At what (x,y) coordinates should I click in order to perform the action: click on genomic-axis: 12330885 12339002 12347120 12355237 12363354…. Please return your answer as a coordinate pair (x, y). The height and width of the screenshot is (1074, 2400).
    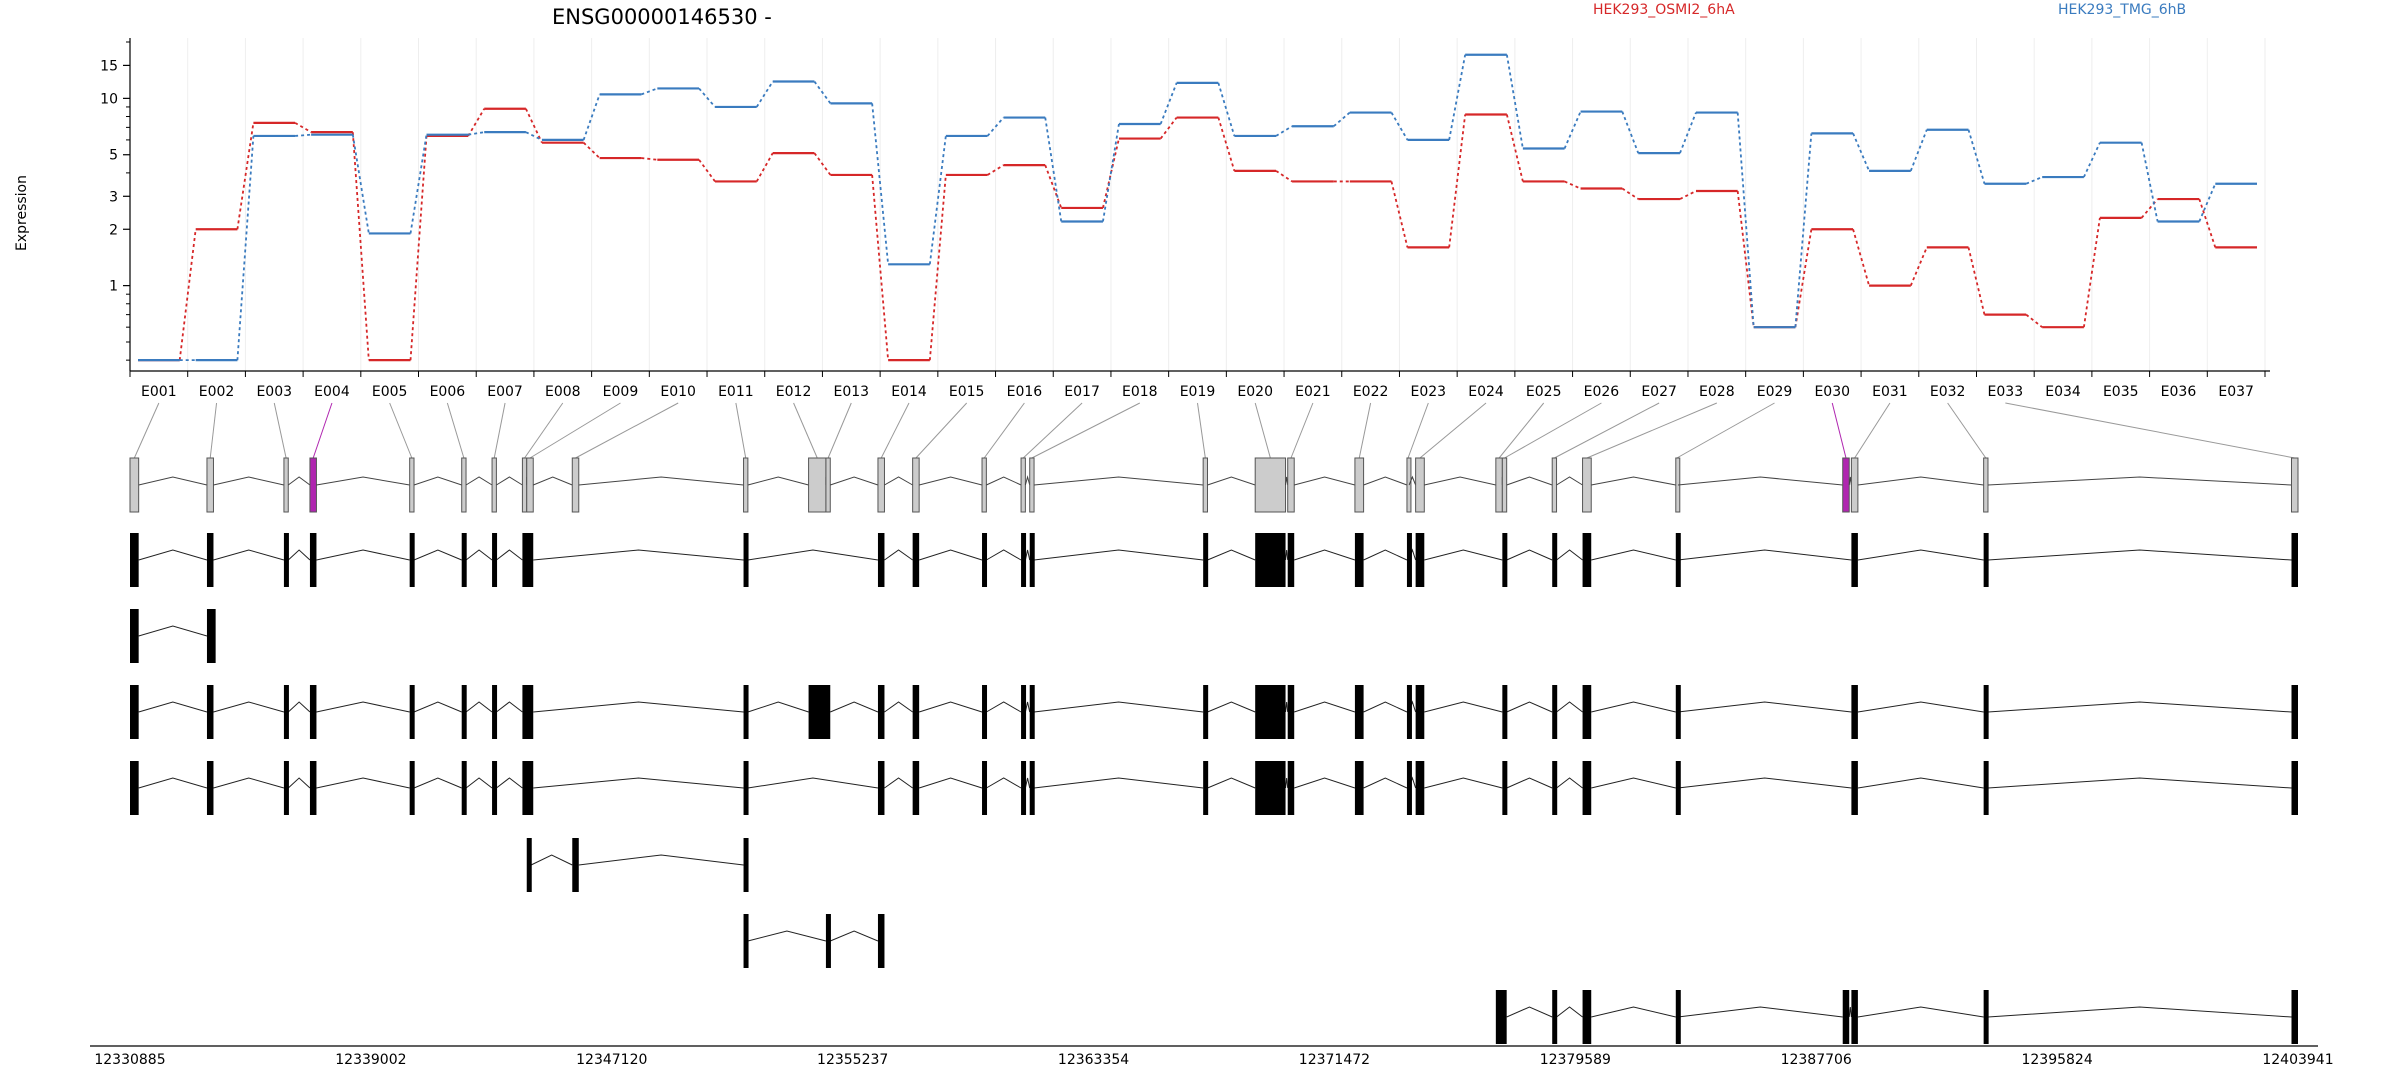
    Looking at the image, I should click on (1212, 1056).